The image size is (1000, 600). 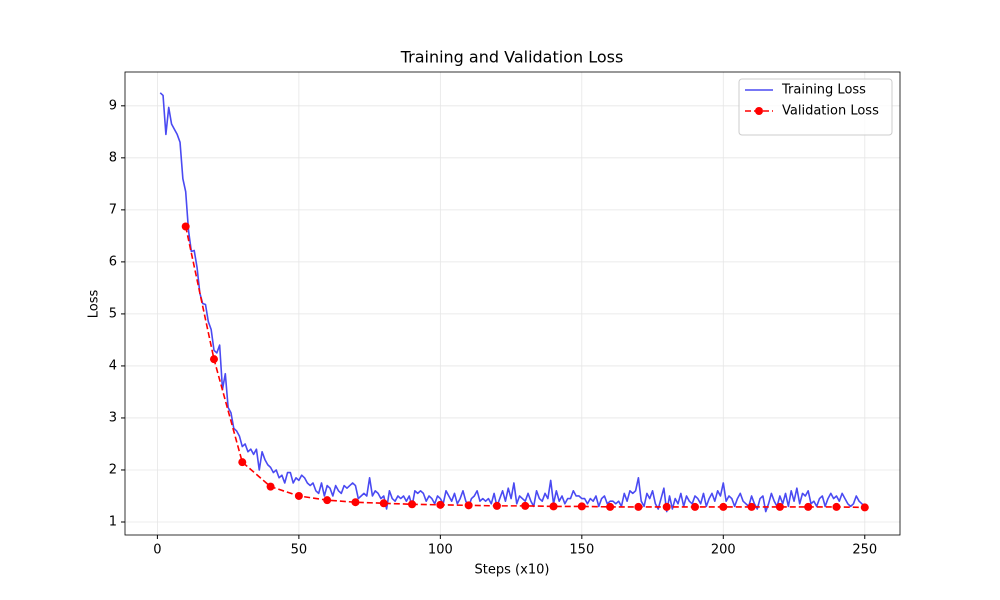 What do you see at coordinates (723, 550) in the screenshot?
I see `x-tick-label: 200` at bounding box center [723, 550].